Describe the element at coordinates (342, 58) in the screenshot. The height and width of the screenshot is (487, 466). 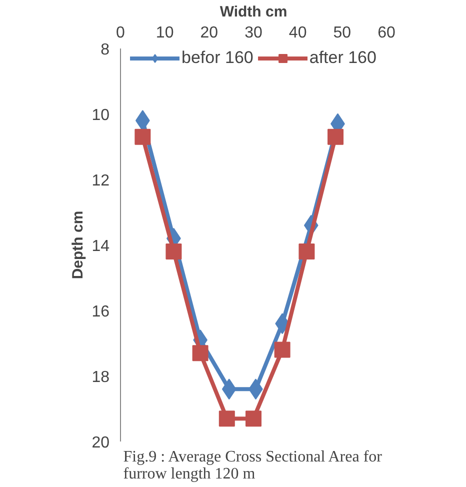
I see `legend-label: after 160` at that location.